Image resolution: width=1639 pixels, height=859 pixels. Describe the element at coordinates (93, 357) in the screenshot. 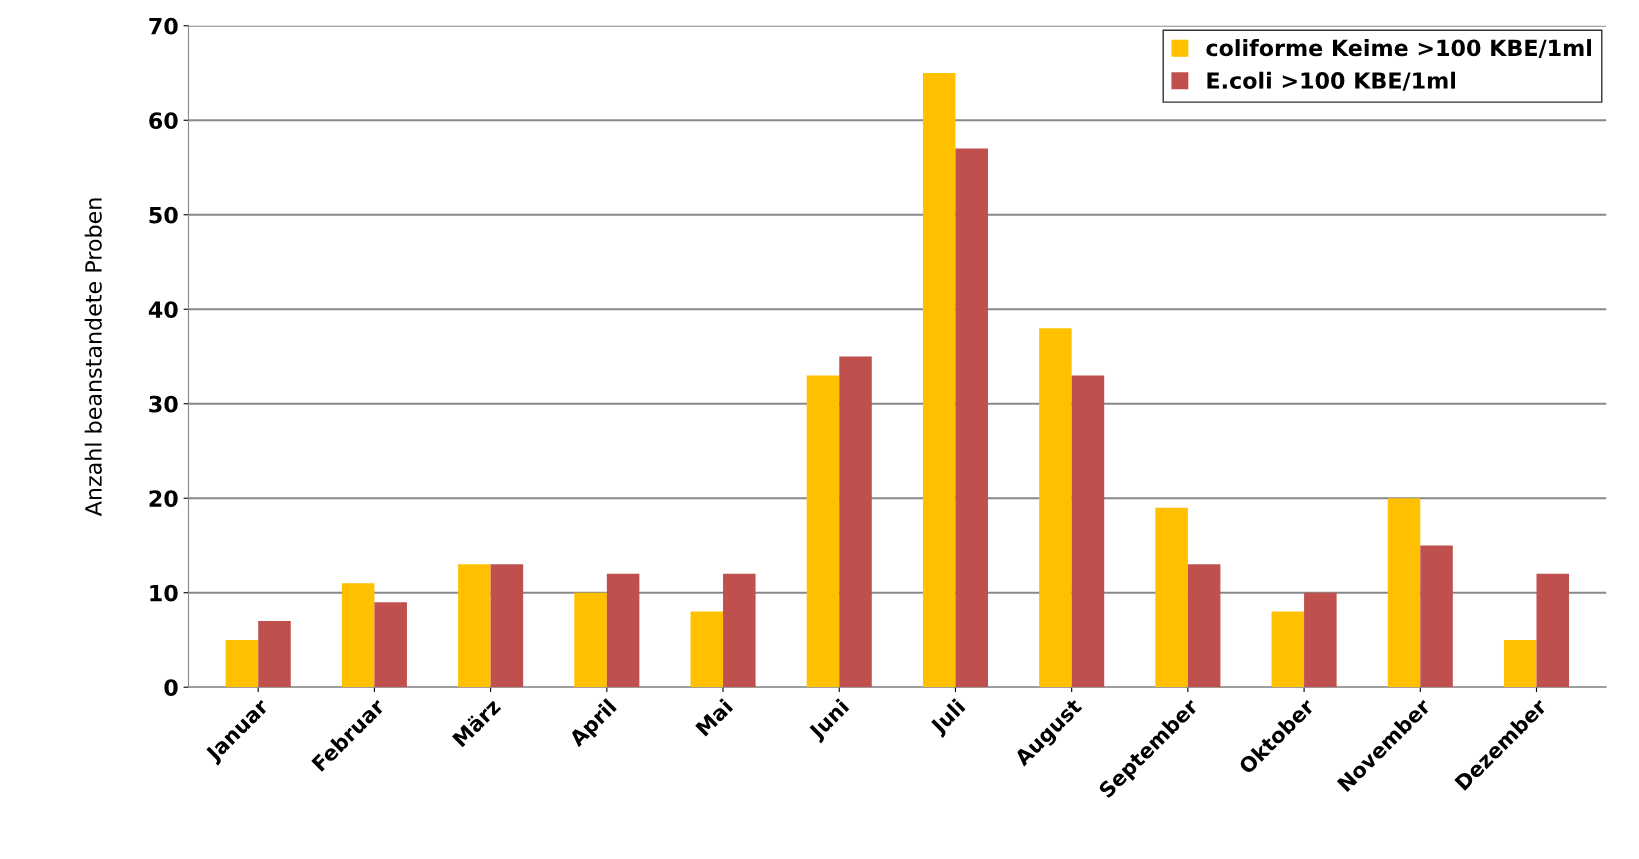

I see `y-axis-title: Anzahl beanstandete Proben` at that location.